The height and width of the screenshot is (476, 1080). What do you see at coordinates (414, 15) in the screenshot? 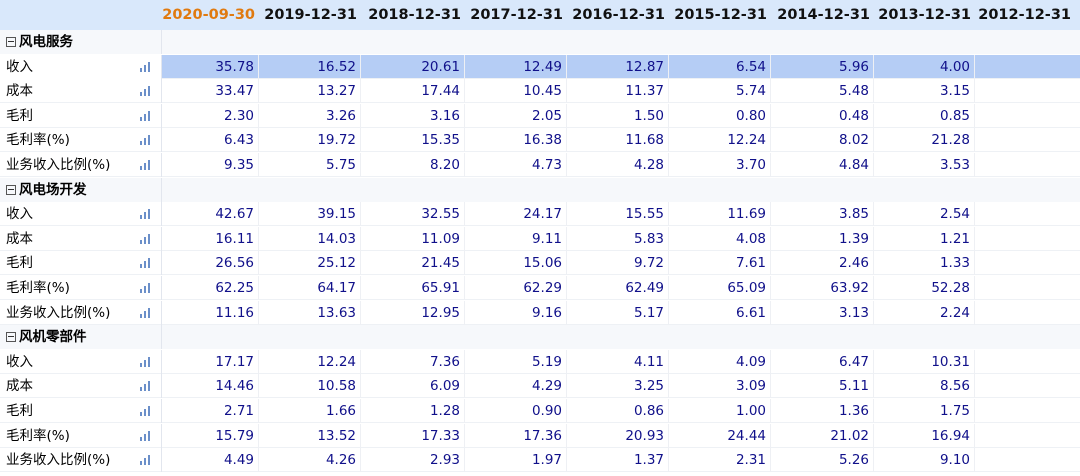
I see `column-header-2018-12-31: 2018-12-31` at bounding box center [414, 15].